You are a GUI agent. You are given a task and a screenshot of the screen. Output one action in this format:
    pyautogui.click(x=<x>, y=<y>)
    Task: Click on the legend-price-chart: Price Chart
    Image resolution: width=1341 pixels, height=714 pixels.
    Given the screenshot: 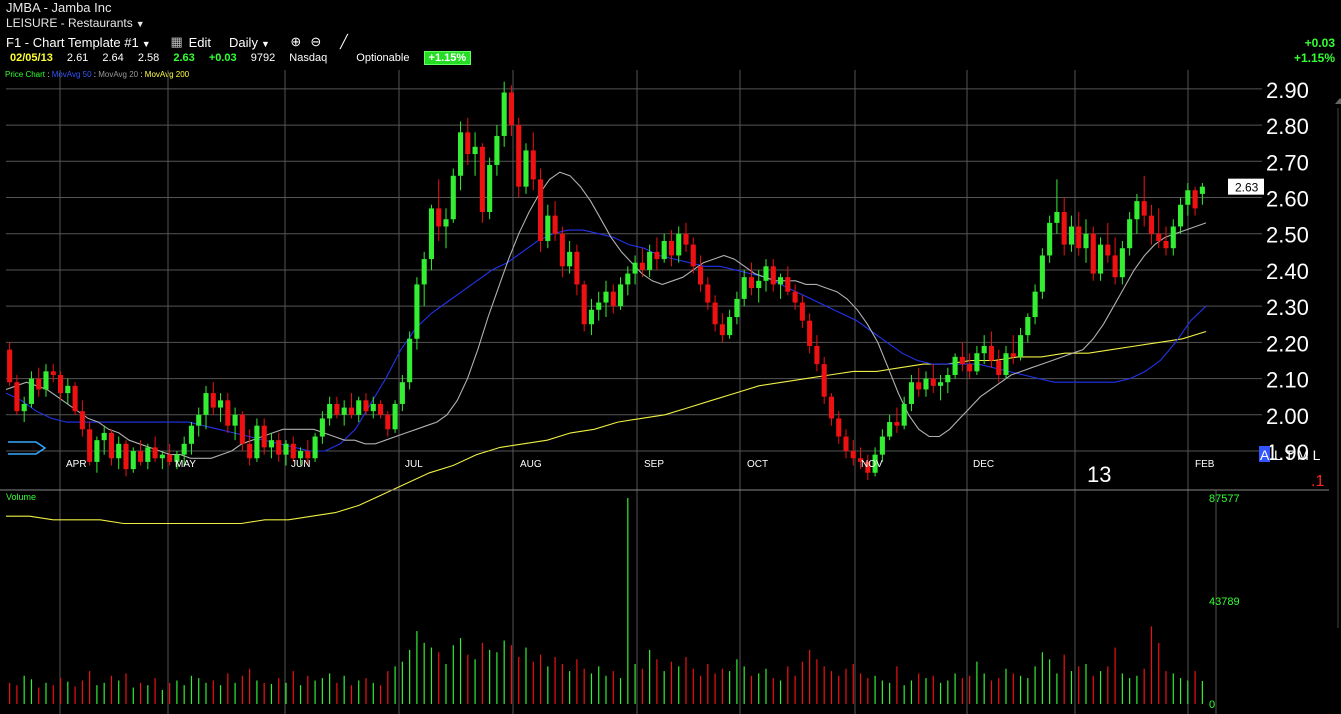 What is the action you would take?
    pyautogui.click(x=25, y=74)
    